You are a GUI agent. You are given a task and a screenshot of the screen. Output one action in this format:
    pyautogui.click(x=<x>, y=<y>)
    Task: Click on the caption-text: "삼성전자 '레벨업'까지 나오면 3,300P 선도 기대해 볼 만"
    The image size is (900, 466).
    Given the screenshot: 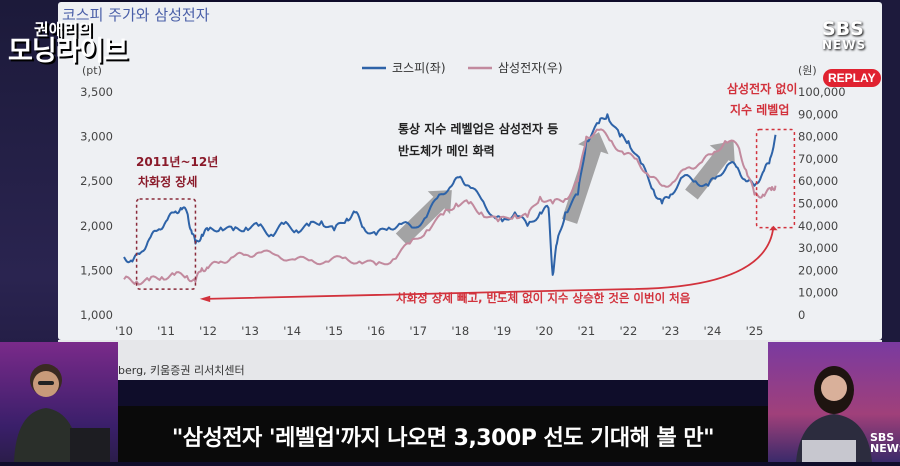 What is the action you would take?
    pyautogui.click(x=443, y=438)
    